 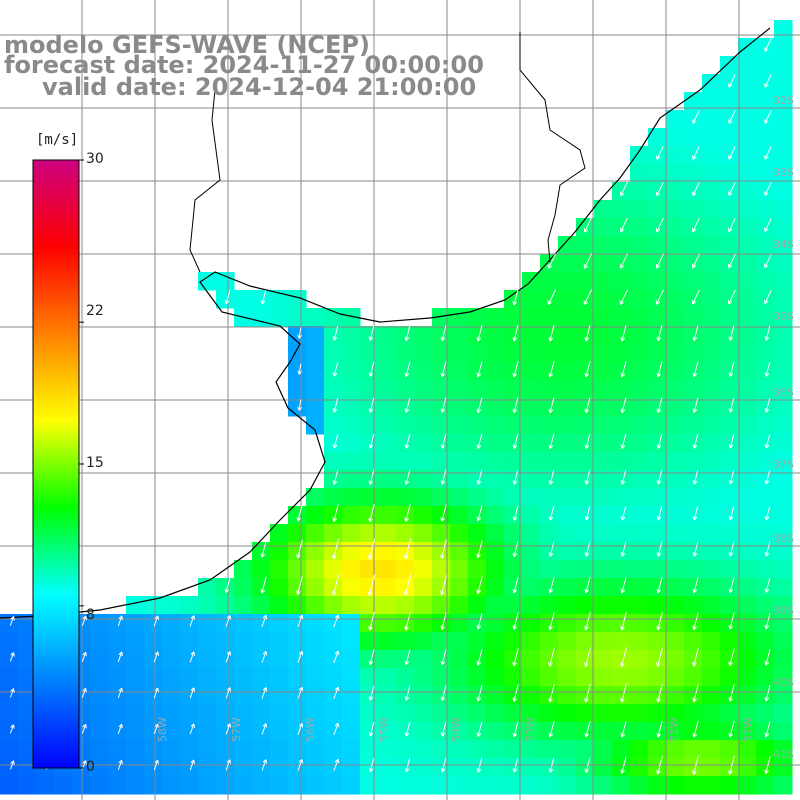 I want to click on border-line, so click(x=552, y=147).